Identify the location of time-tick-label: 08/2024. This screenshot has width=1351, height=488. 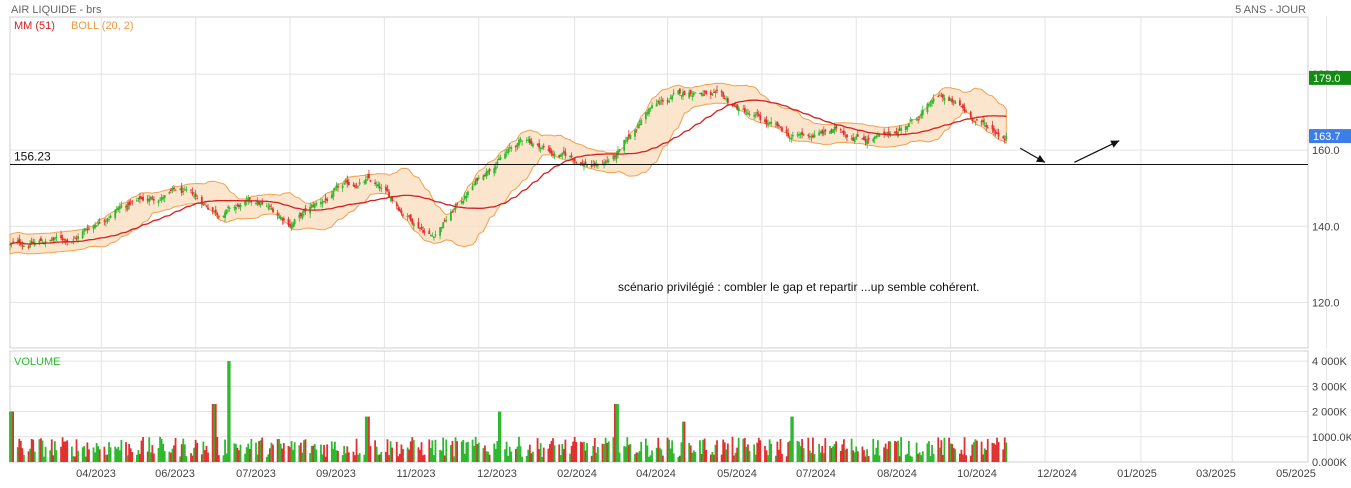
(897, 474).